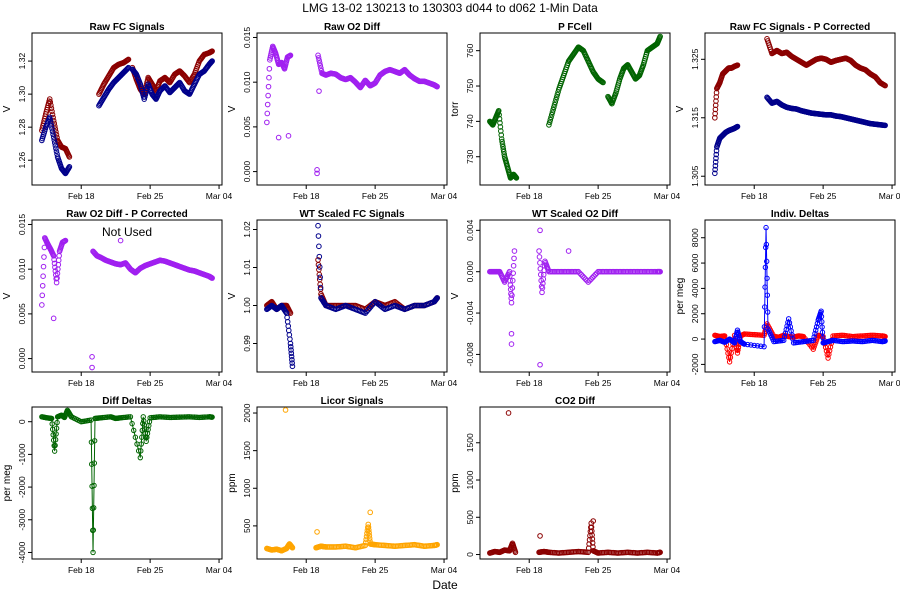  What do you see at coordinates (575, 27) in the screenshot?
I see `chart-title: P FCell` at bounding box center [575, 27].